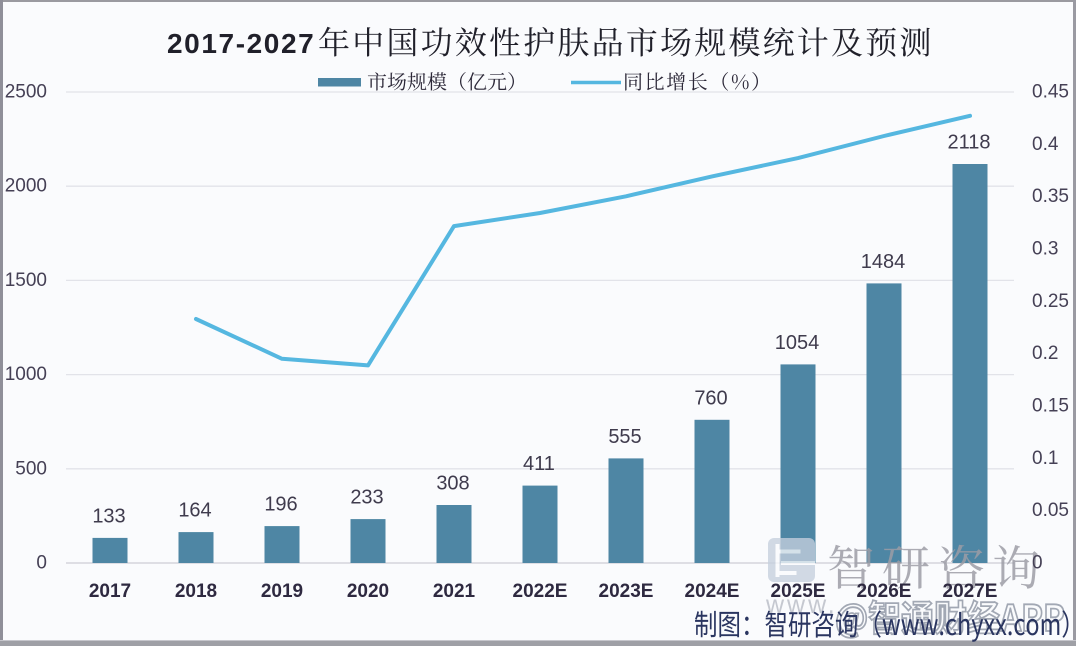 This screenshot has width=1076, height=646. Describe the element at coordinates (280, 505) in the screenshot. I see `svg-text: 196` at that location.